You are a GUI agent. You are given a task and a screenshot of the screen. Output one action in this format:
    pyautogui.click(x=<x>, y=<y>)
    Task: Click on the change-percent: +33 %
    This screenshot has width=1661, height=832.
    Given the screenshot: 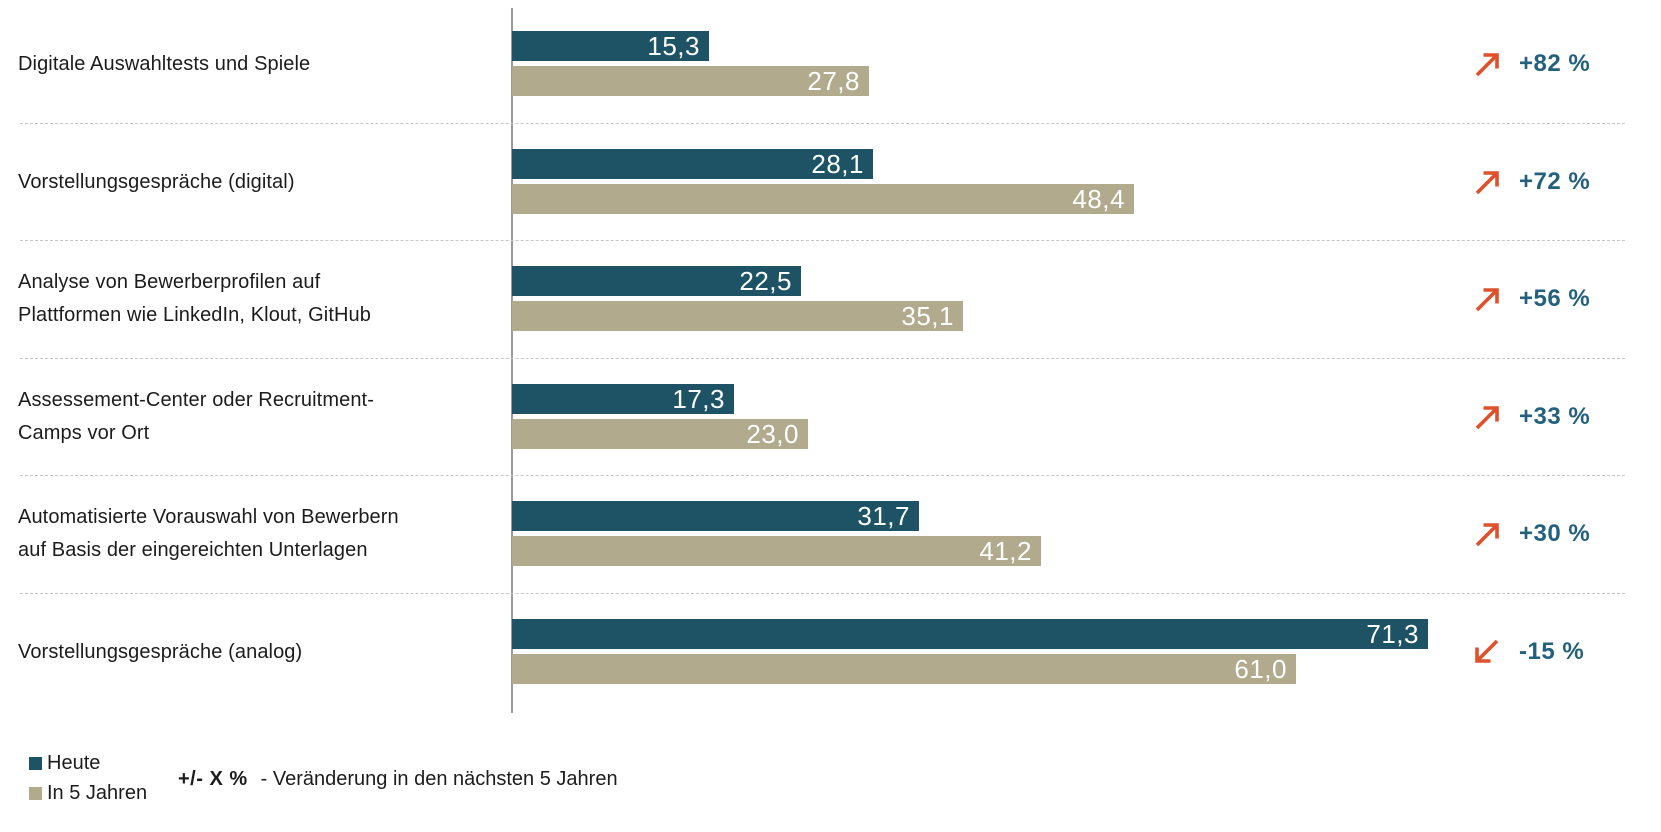 What is the action you would take?
    pyautogui.click(x=1555, y=416)
    